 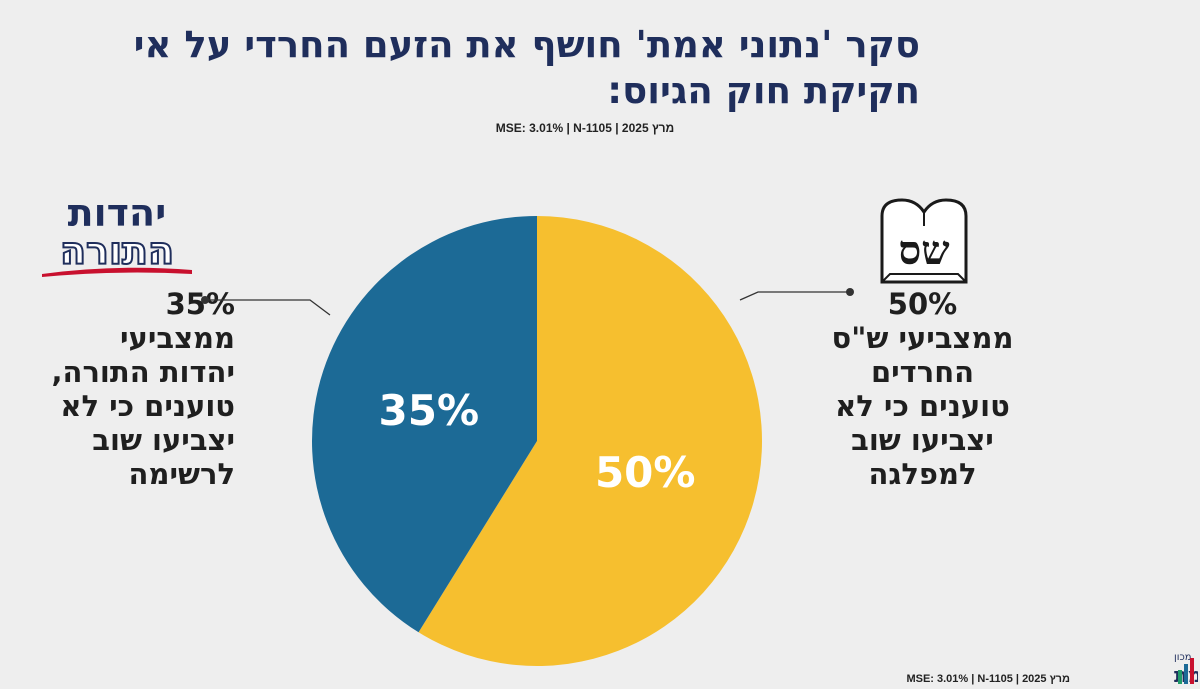 What do you see at coordinates (163, 440) in the screenshot?
I see `utj-callout-line: יצביעו שוב` at bounding box center [163, 440].